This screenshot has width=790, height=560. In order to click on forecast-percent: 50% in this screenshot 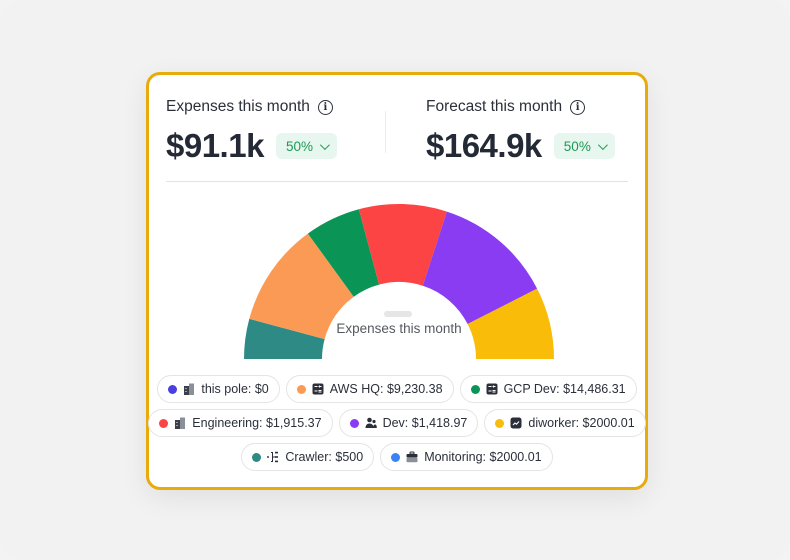, I will do `click(577, 146)`.